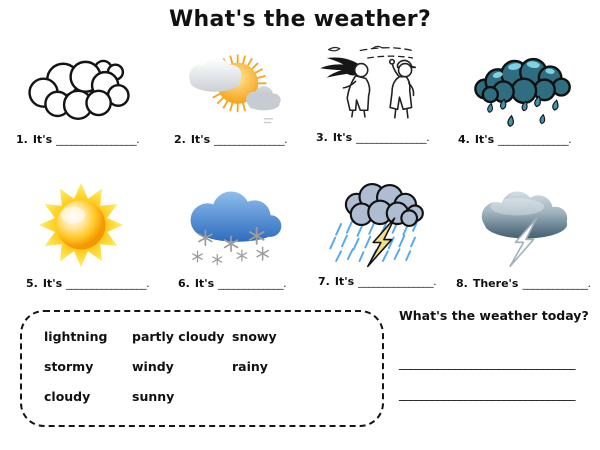  What do you see at coordinates (268, 121) in the screenshot?
I see `watermark-equals-icon` at bounding box center [268, 121].